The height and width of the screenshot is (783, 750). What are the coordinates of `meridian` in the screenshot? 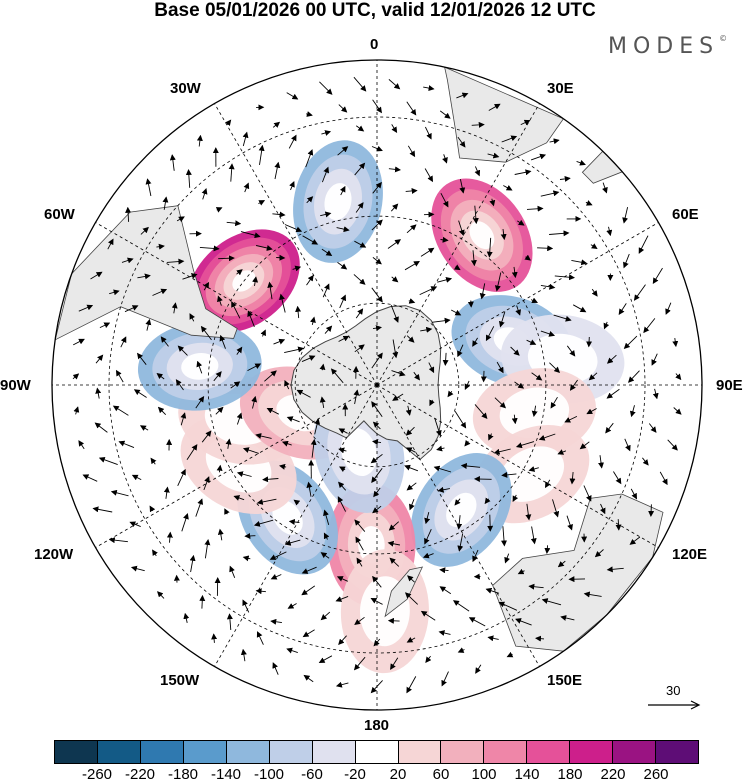 It's located at (458, 244).